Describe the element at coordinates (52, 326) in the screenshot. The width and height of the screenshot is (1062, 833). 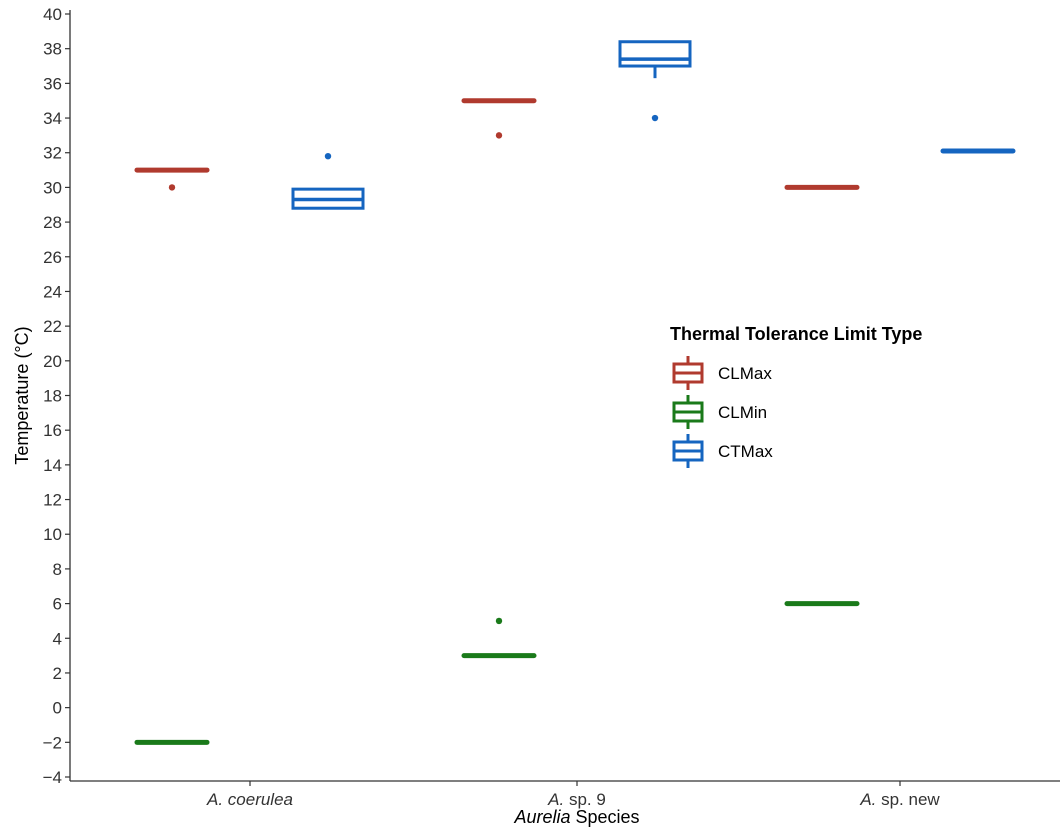
I see `y-tick-label: 22` at that location.